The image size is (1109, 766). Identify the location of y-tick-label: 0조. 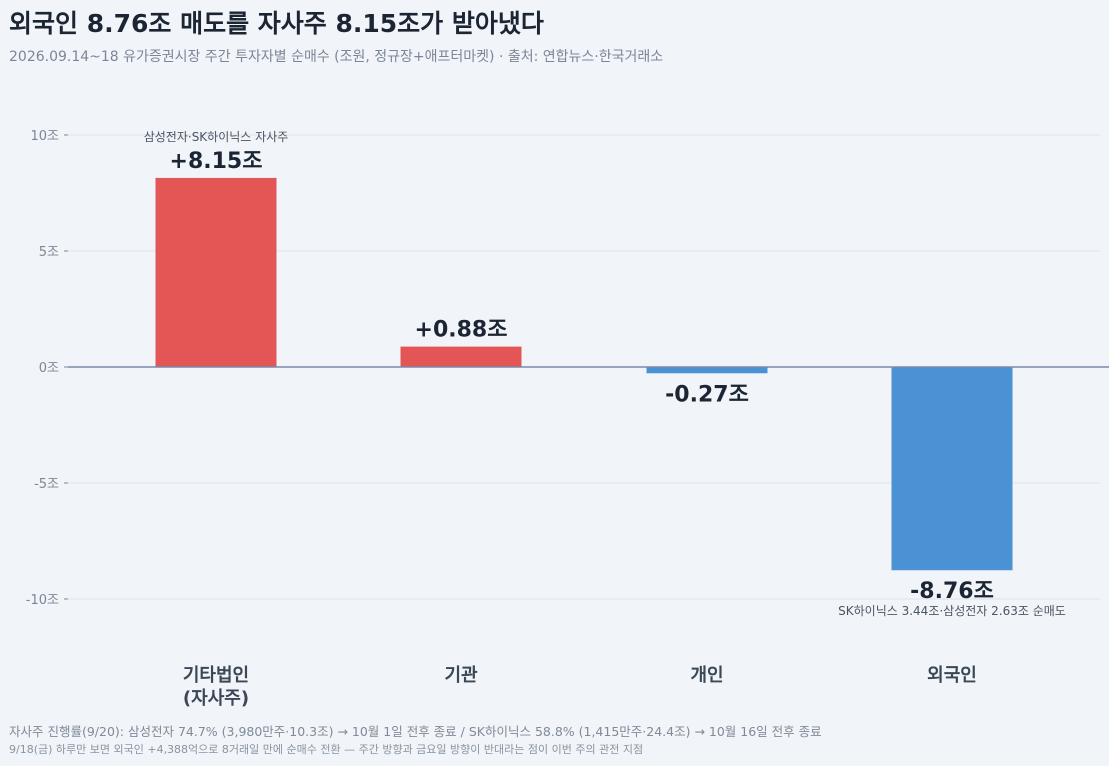
(49, 368).